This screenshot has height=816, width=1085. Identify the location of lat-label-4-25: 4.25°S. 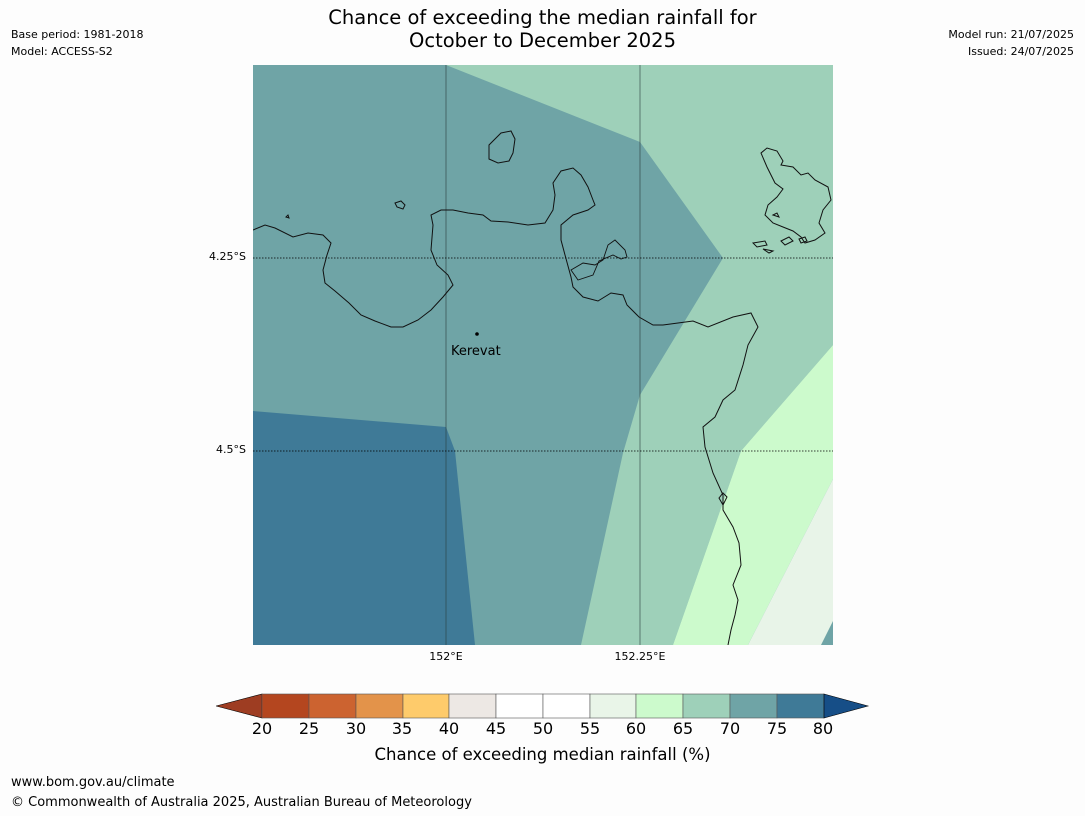
(227, 256).